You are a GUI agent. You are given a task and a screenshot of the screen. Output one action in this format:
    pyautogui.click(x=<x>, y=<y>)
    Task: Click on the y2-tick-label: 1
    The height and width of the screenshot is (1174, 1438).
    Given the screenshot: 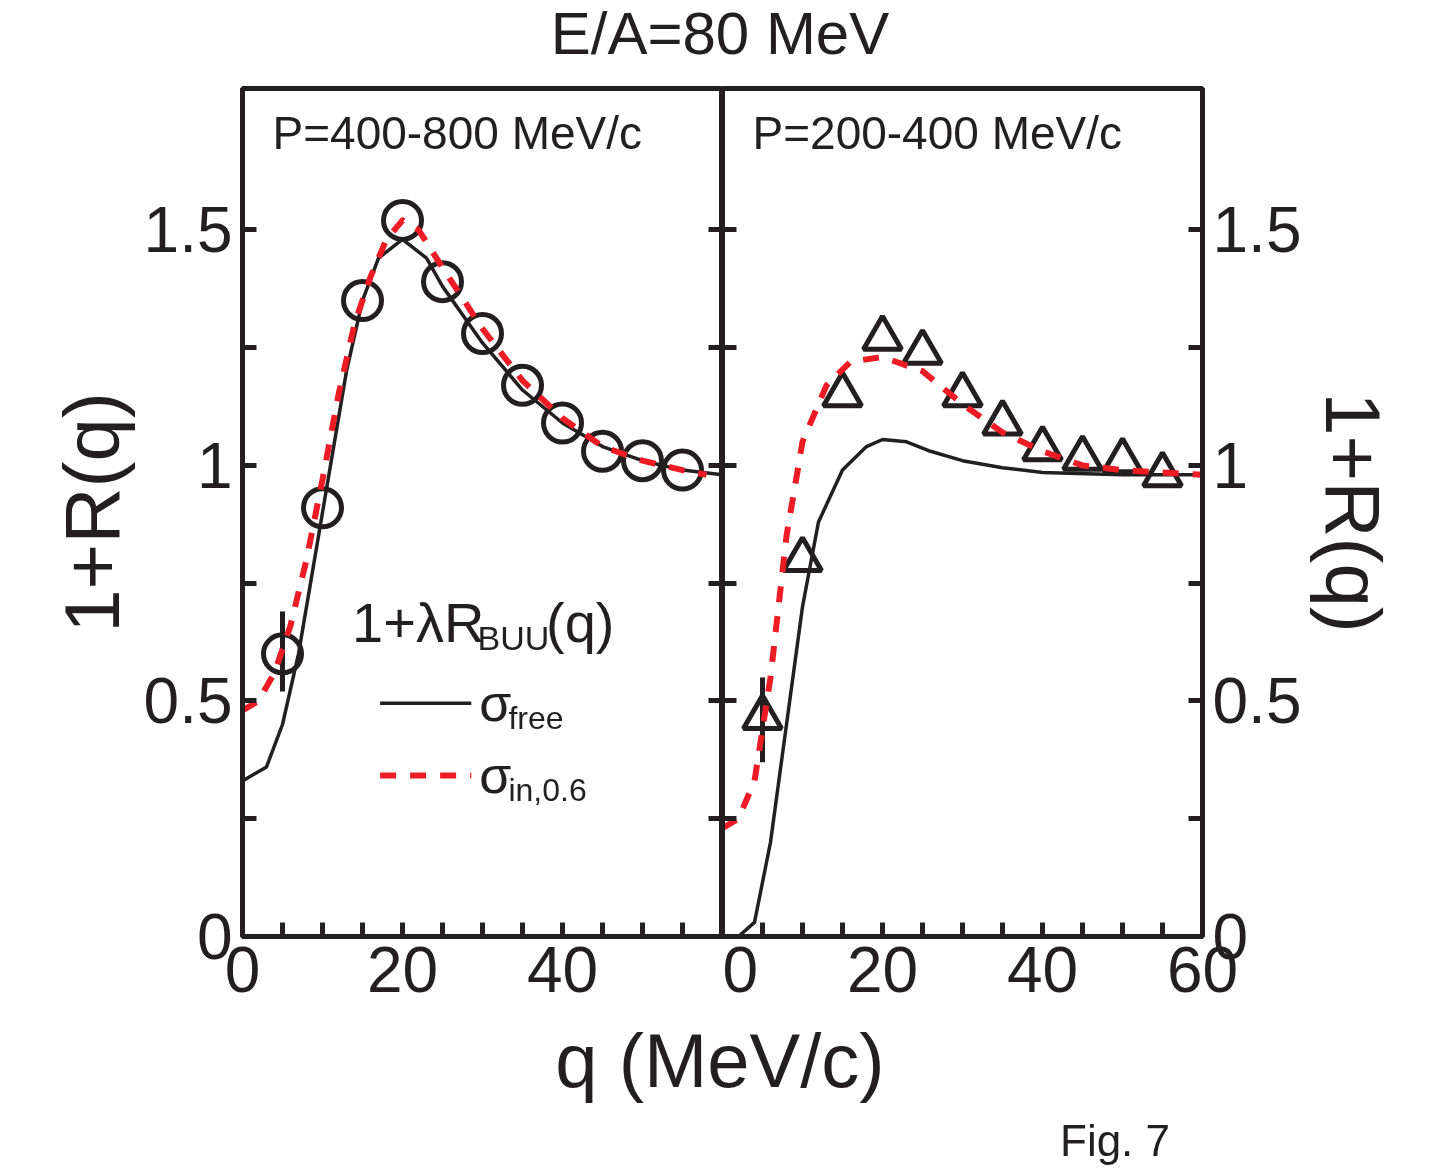 What is the action you would take?
    pyautogui.click(x=1230, y=465)
    